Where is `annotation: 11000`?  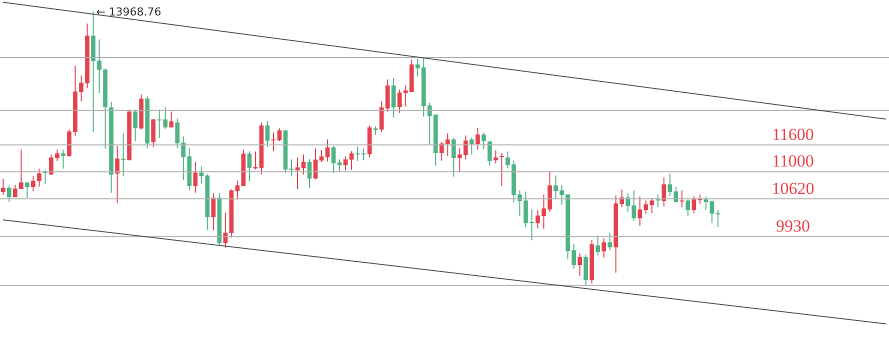
annotation: 11000 is located at coordinates (793, 161).